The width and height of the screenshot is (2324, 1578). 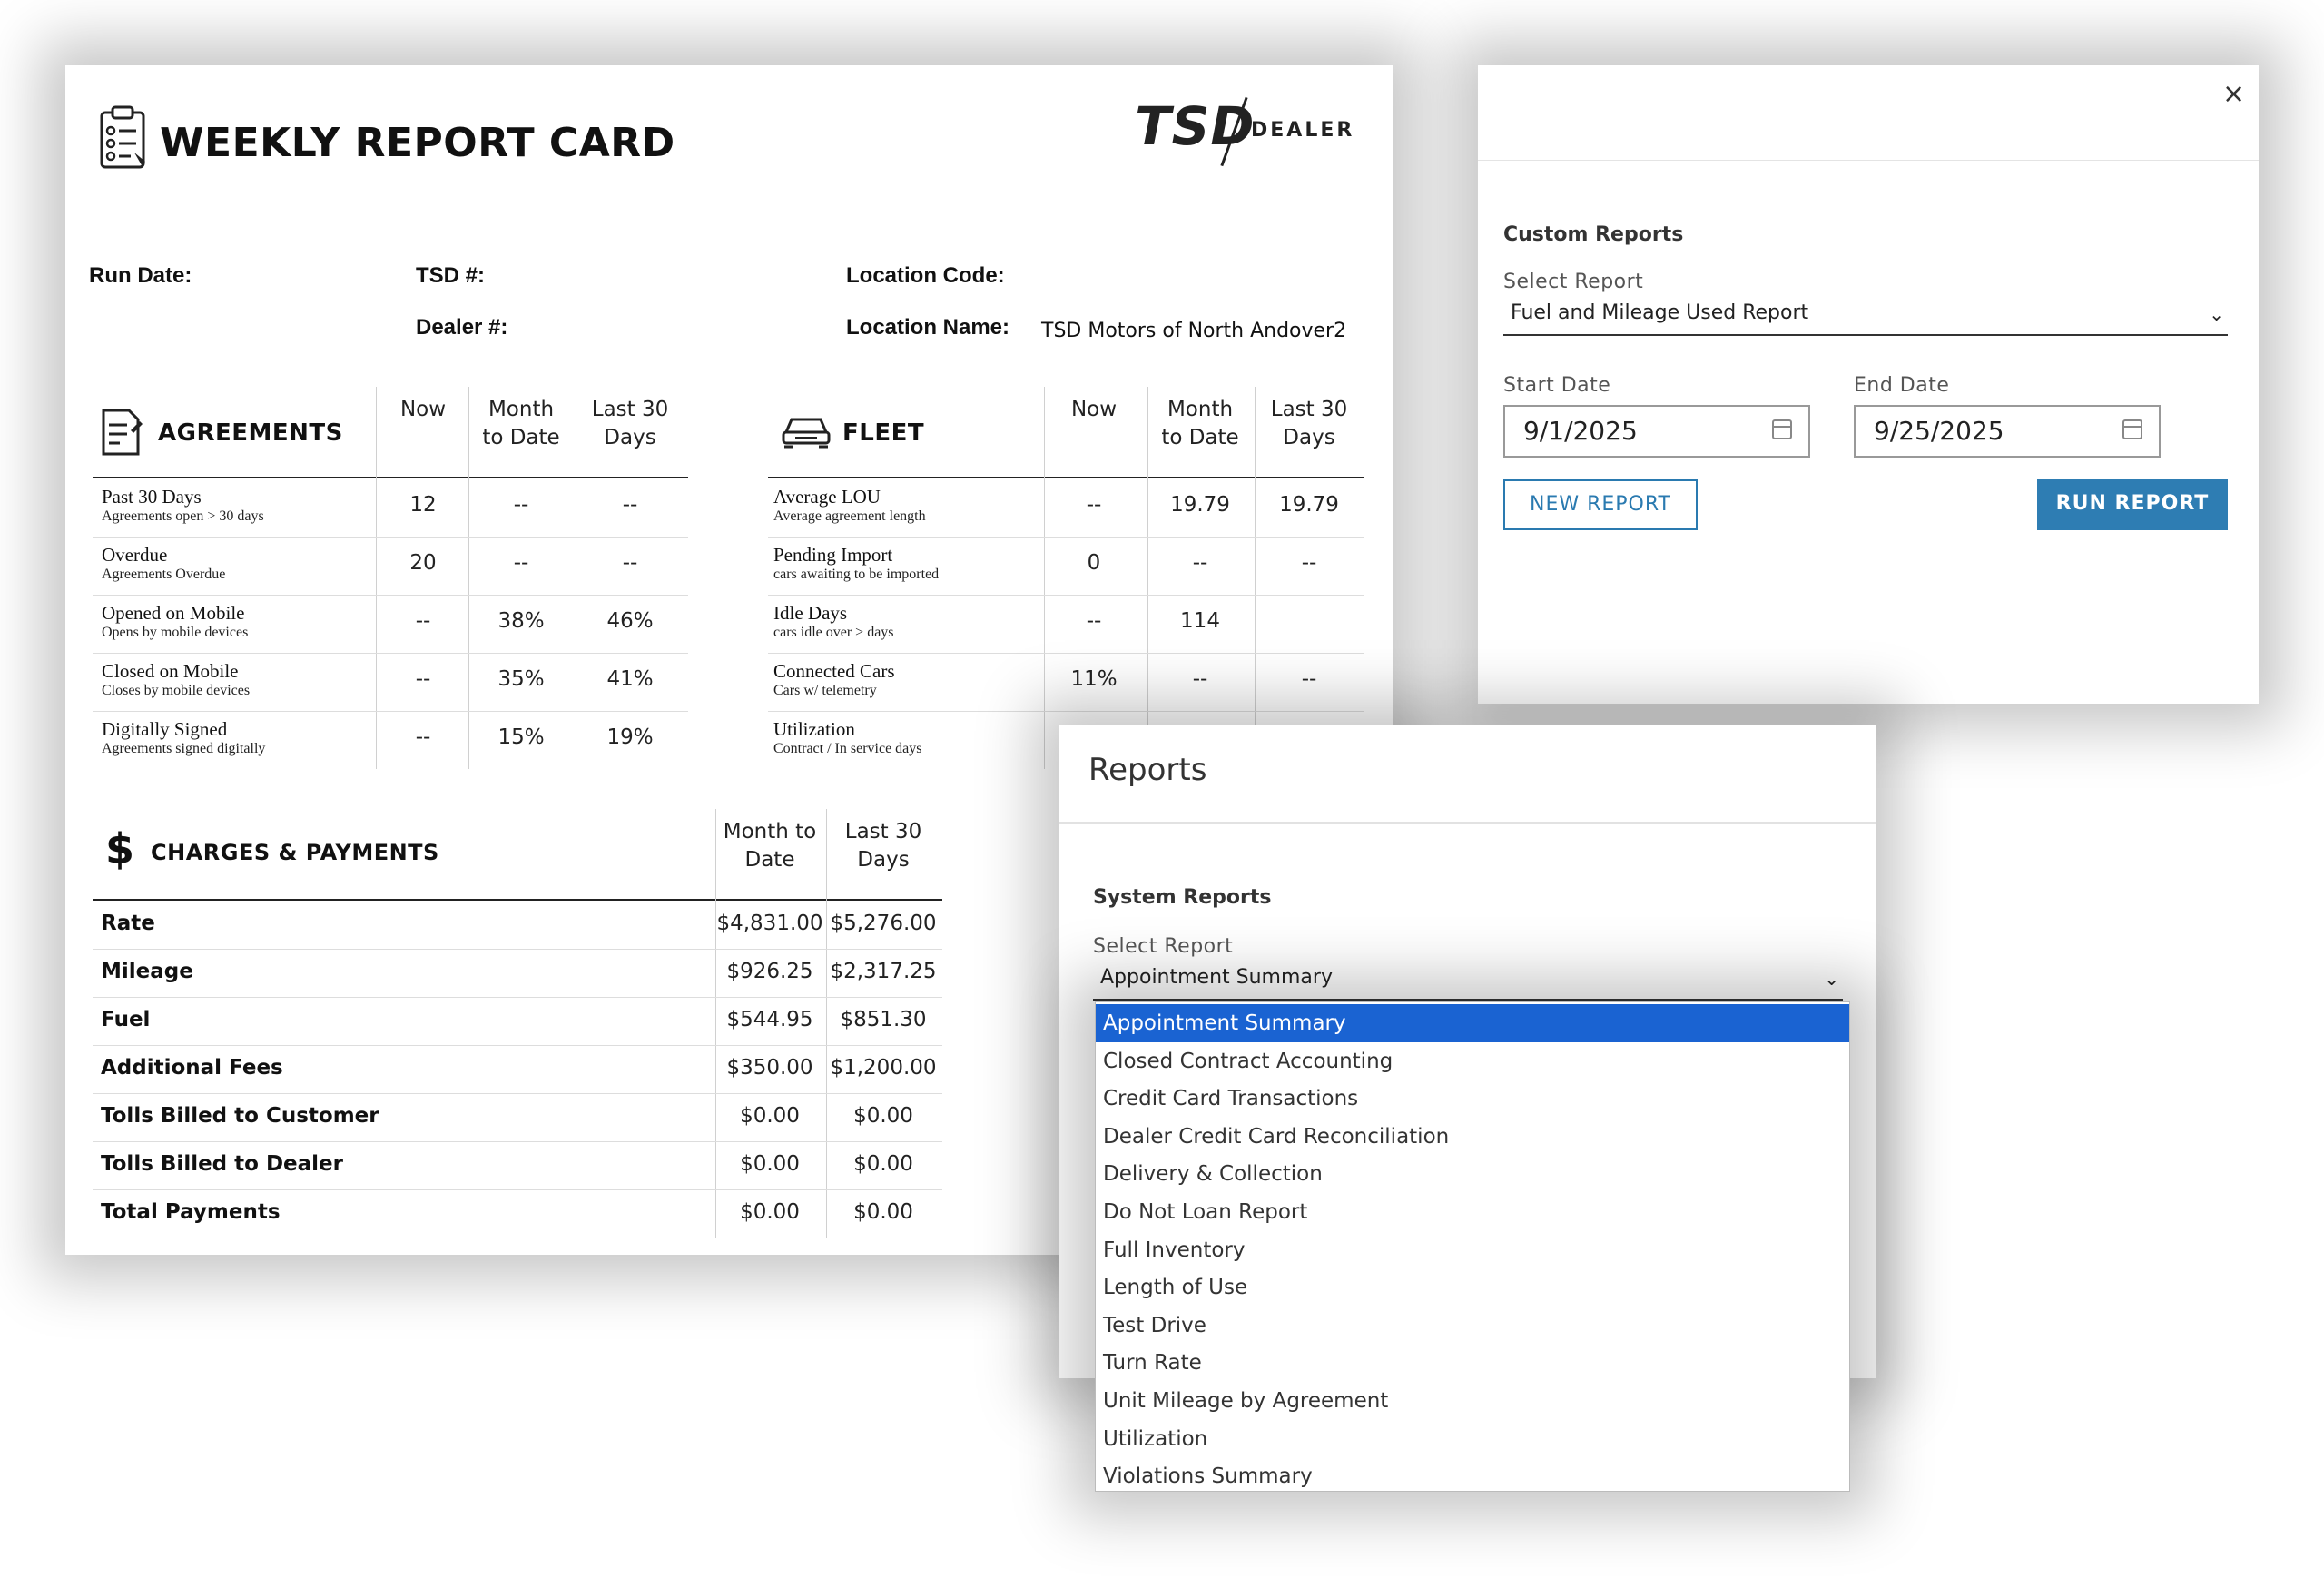 I want to click on fleet-row-title: Utilization, so click(x=814, y=729).